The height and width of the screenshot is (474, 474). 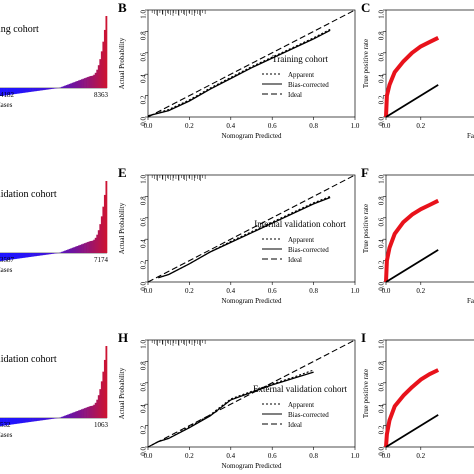 I want to click on legend-label: Bias-corrected, so click(x=308, y=85).